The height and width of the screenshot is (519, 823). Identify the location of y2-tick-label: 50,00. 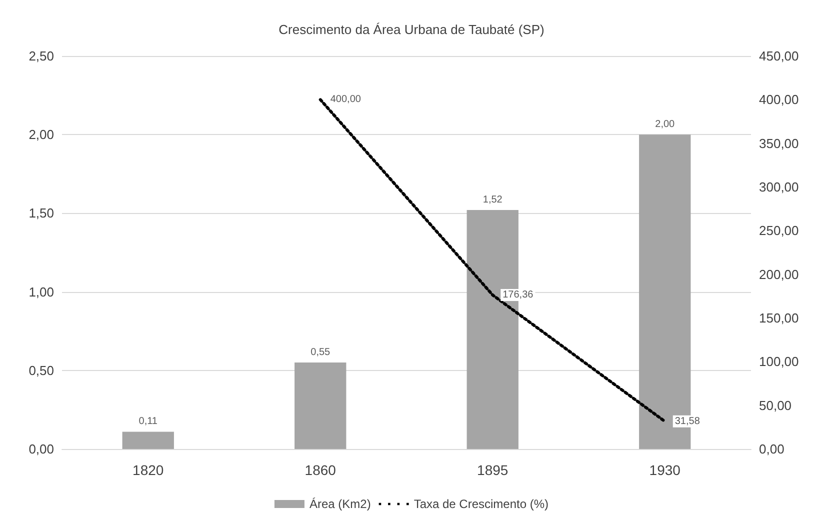
(775, 405).